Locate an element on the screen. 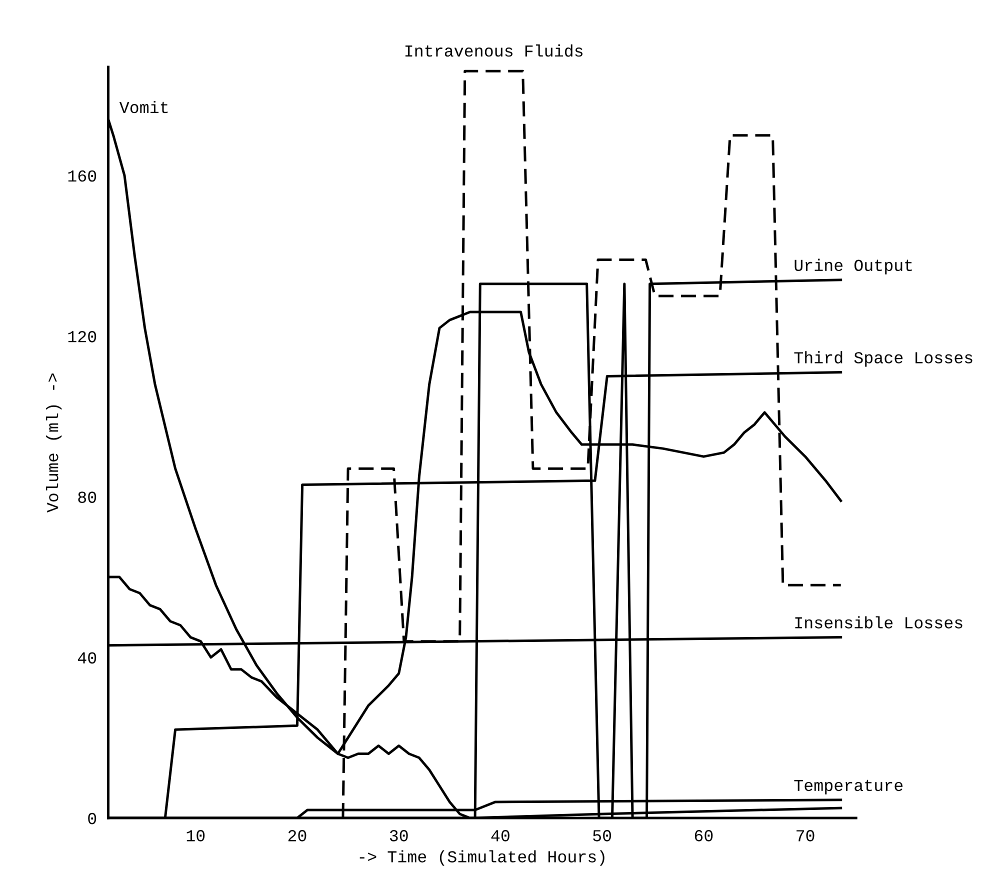  x-tick-label: 60 is located at coordinates (703, 836).